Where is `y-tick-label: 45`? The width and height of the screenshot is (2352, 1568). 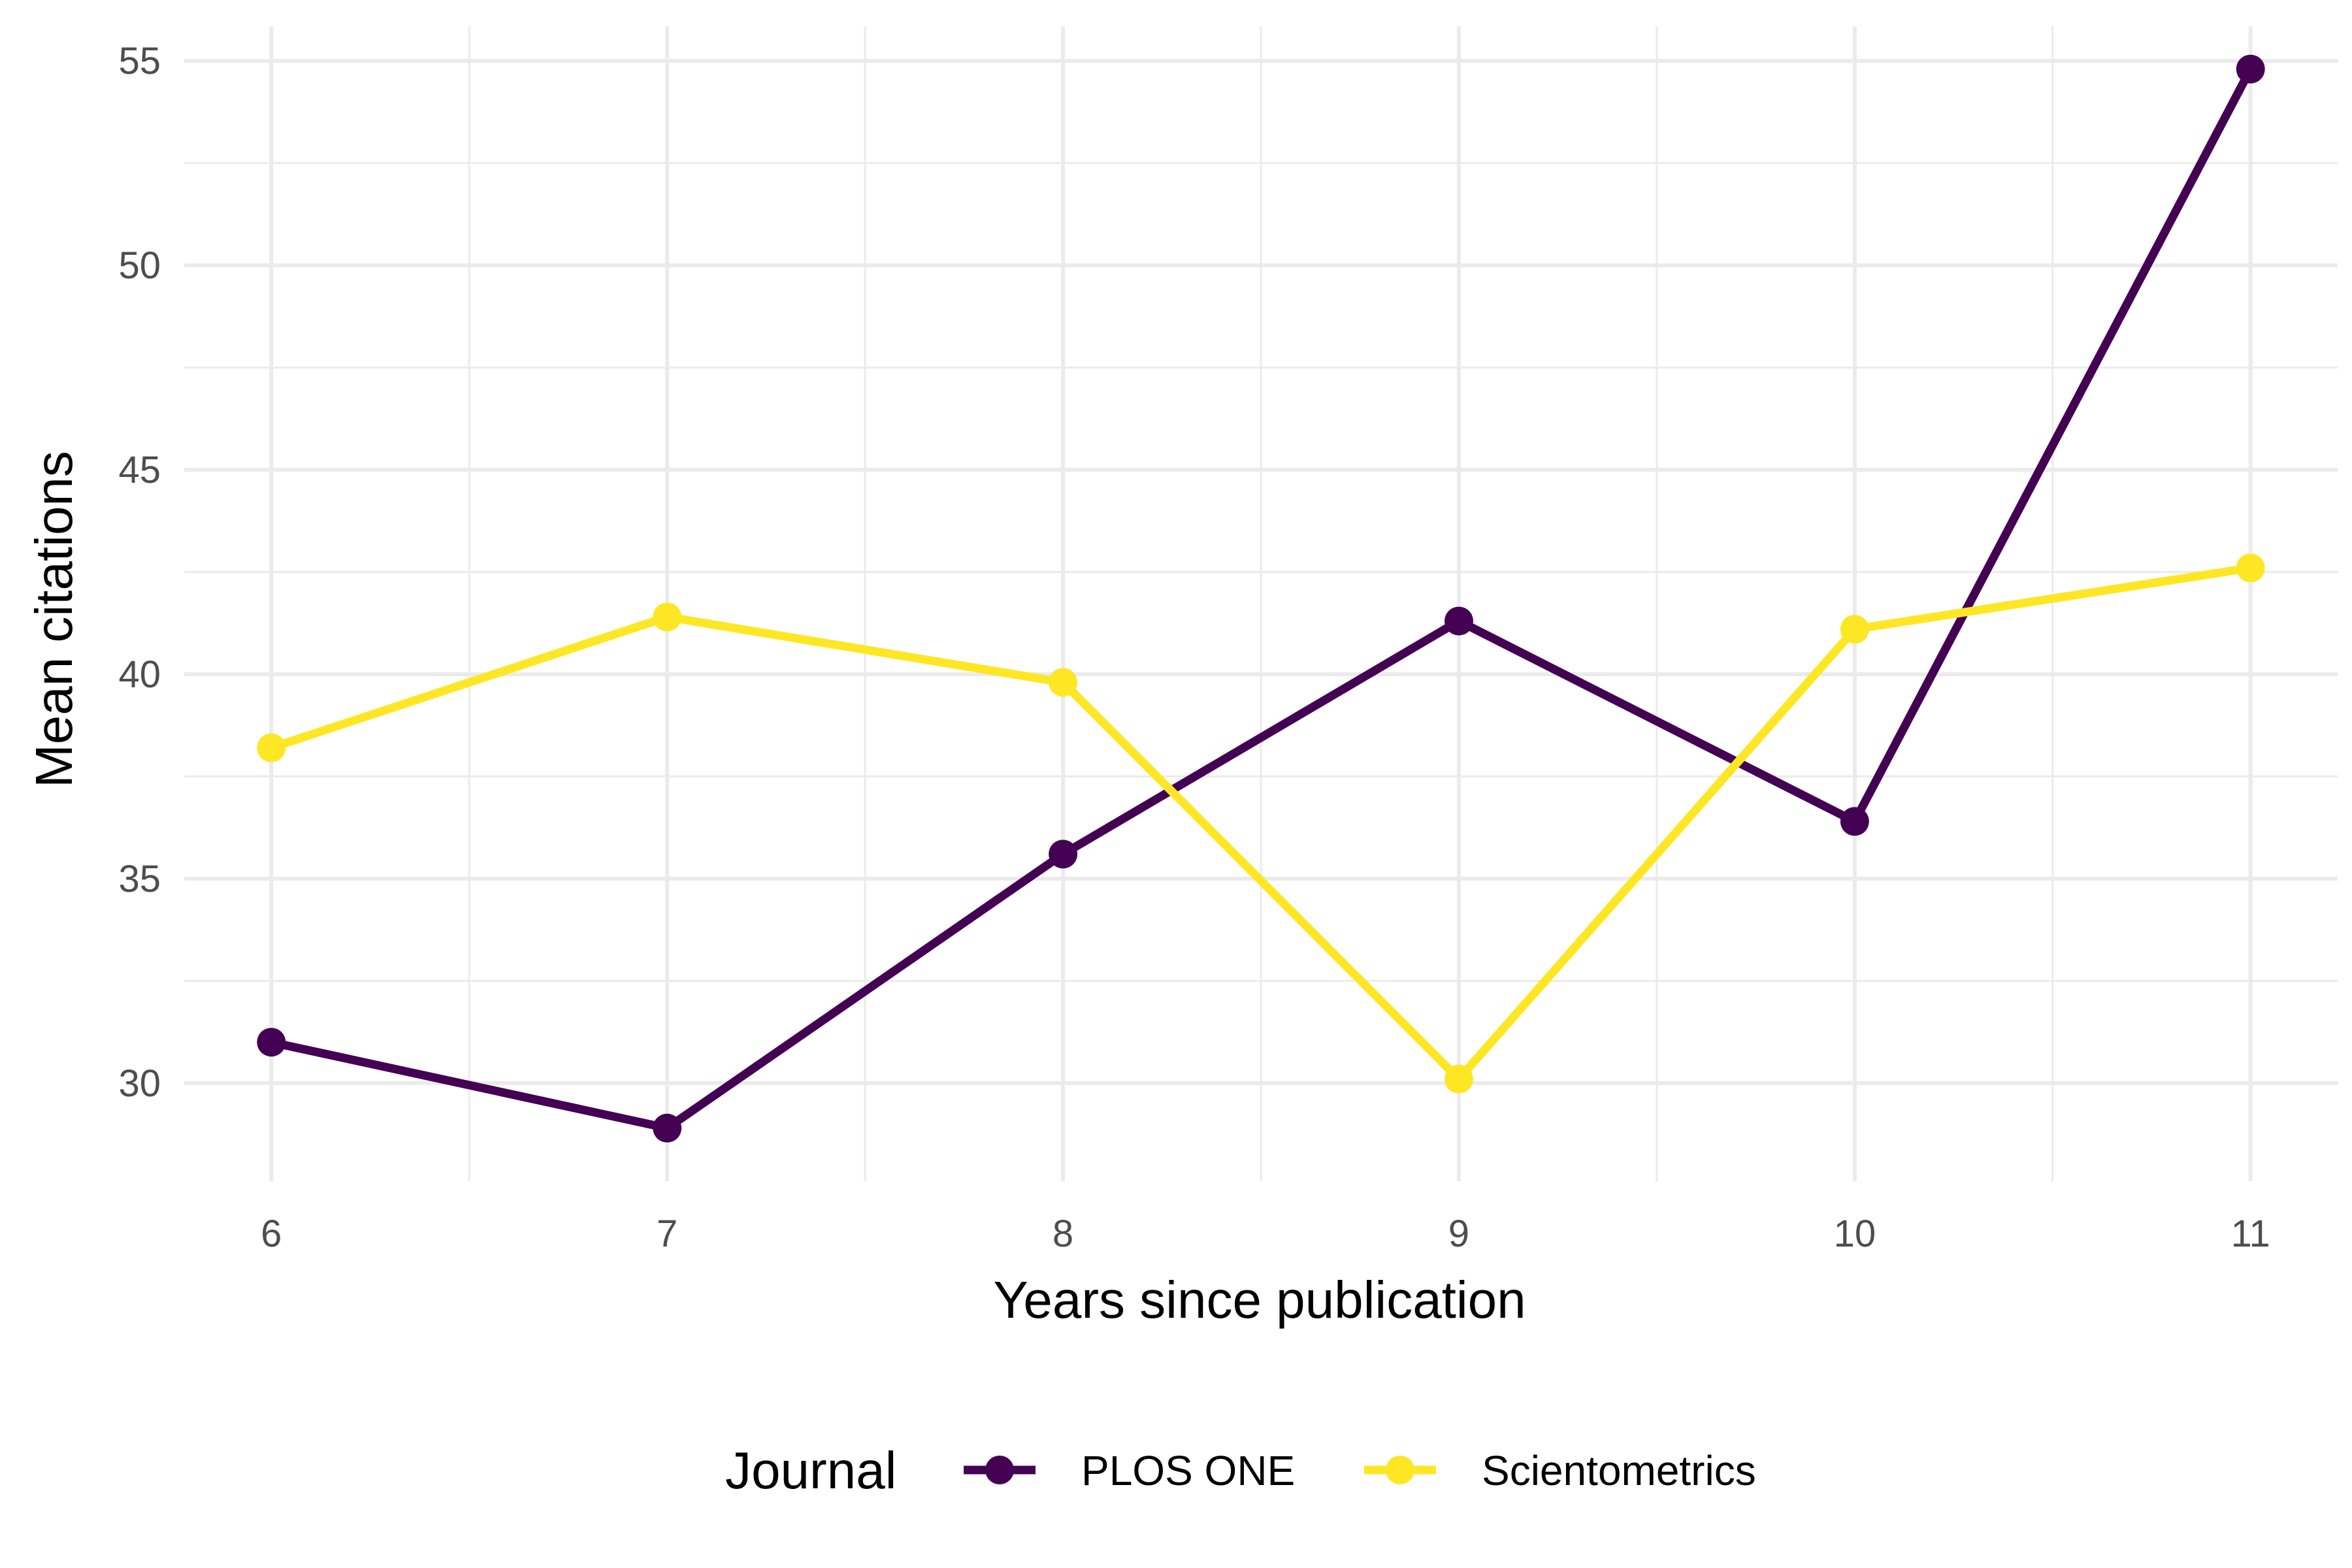
y-tick-label: 45 is located at coordinates (139, 470).